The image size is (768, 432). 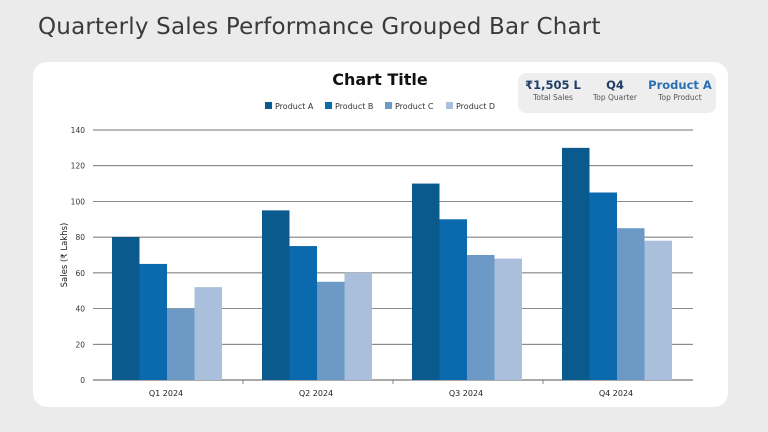 I want to click on x-category-label: Q2 2024, so click(x=316, y=393).